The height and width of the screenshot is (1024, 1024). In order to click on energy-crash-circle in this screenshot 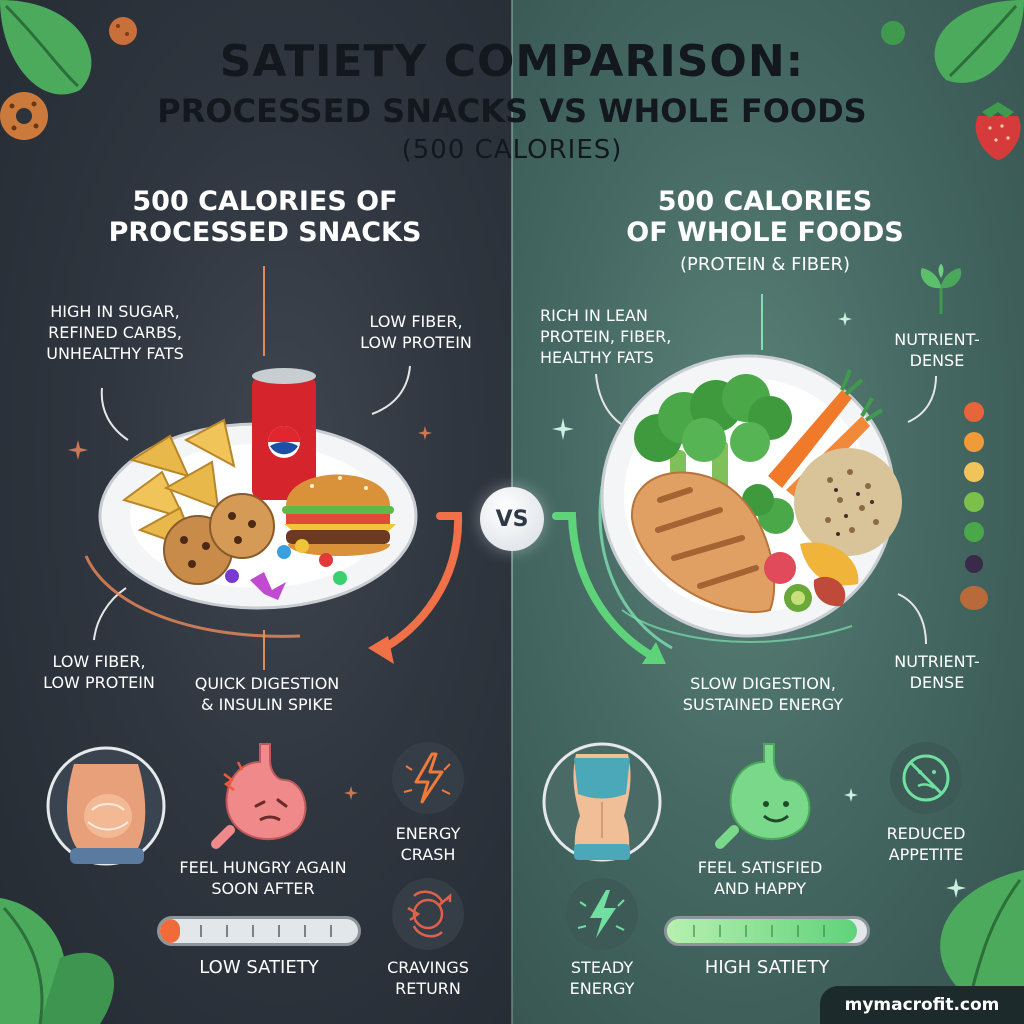, I will do `click(428, 778)`.